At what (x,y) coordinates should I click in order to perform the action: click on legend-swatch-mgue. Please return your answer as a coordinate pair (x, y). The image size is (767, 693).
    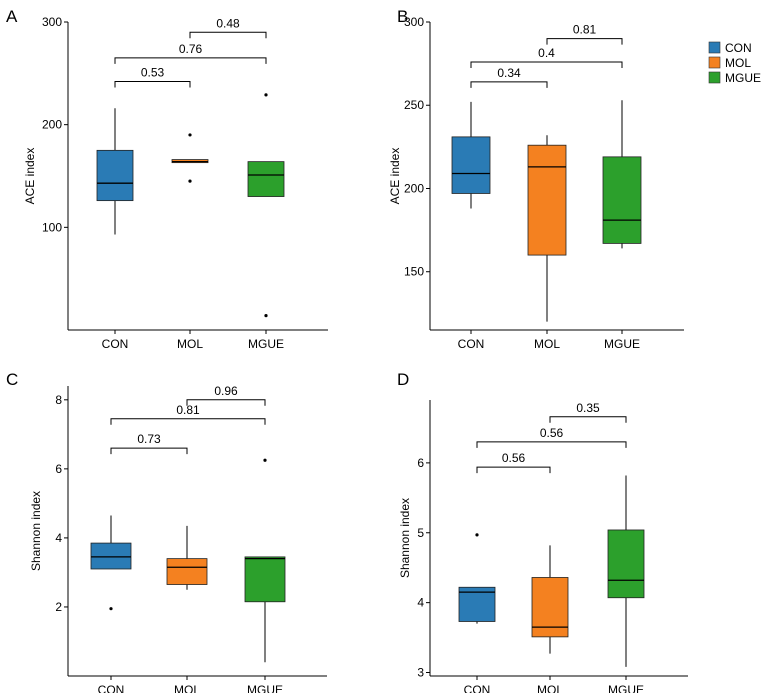
    Looking at the image, I should click on (714, 77).